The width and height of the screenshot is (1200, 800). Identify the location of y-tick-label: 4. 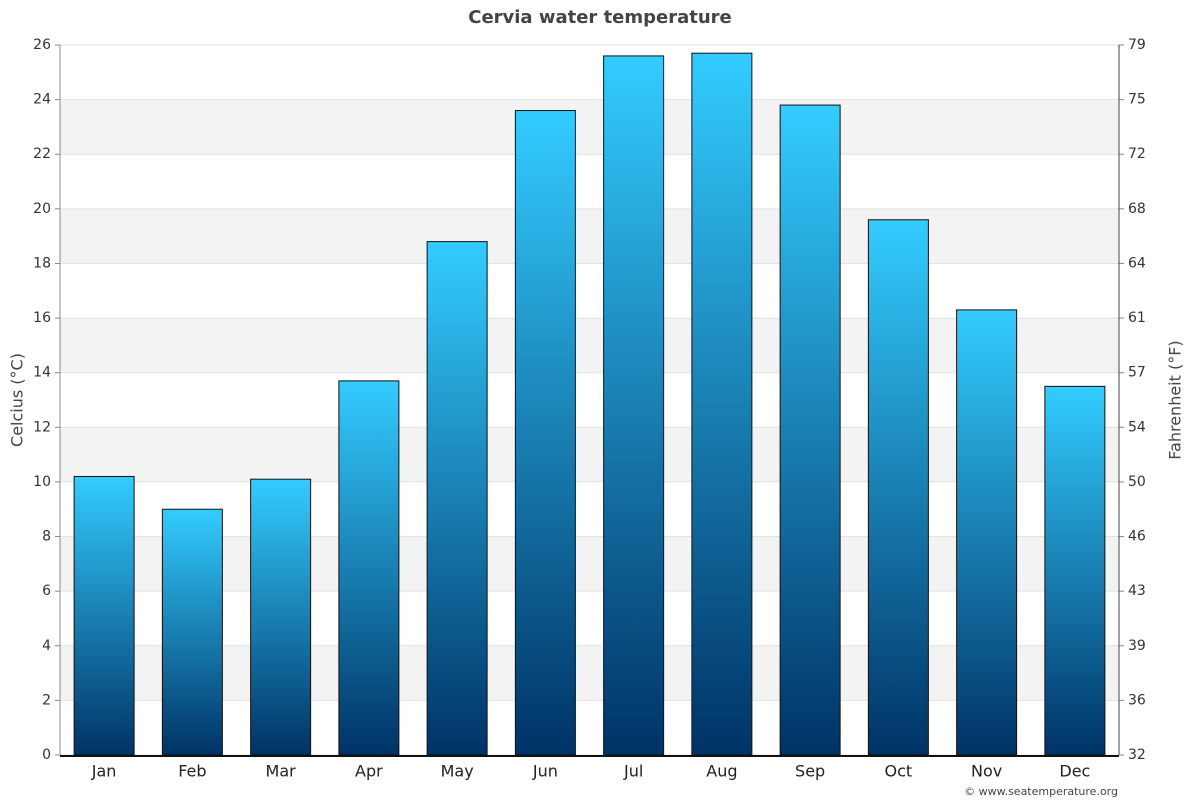
(46, 646).